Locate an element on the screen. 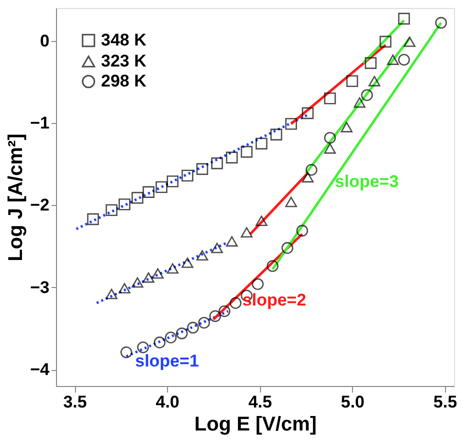 This screenshot has width=467, height=439. x-tick-label: 3.5 is located at coordinates (75, 402).